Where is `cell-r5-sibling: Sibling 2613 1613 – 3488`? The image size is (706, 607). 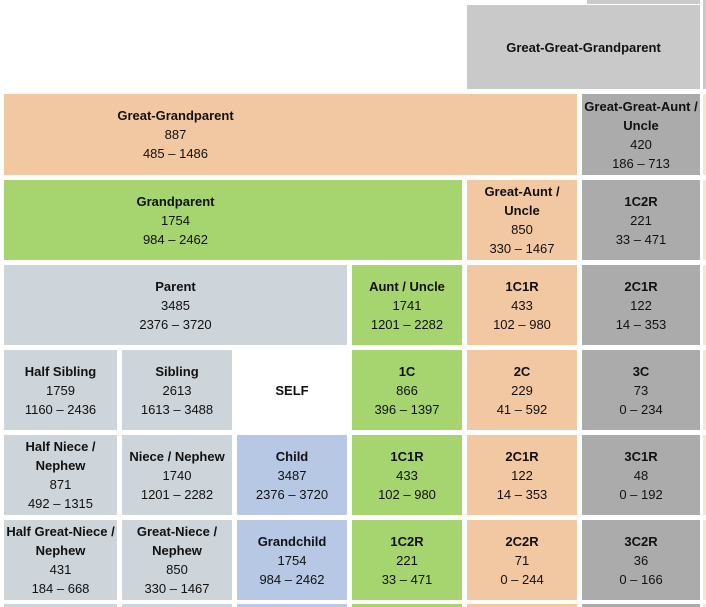
cell-r5-sibling: Sibling 2613 1613 – 3488 is located at coordinates (177, 390).